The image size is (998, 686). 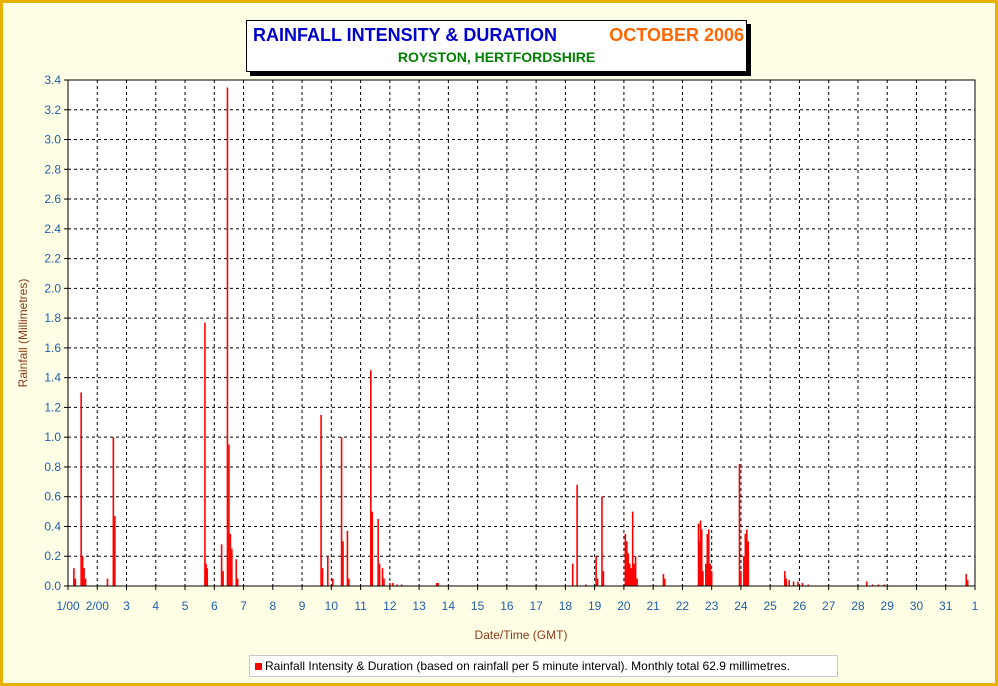 What do you see at coordinates (52, 348) in the screenshot?
I see `y-tick-label: 1.6` at bounding box center [52, 348].